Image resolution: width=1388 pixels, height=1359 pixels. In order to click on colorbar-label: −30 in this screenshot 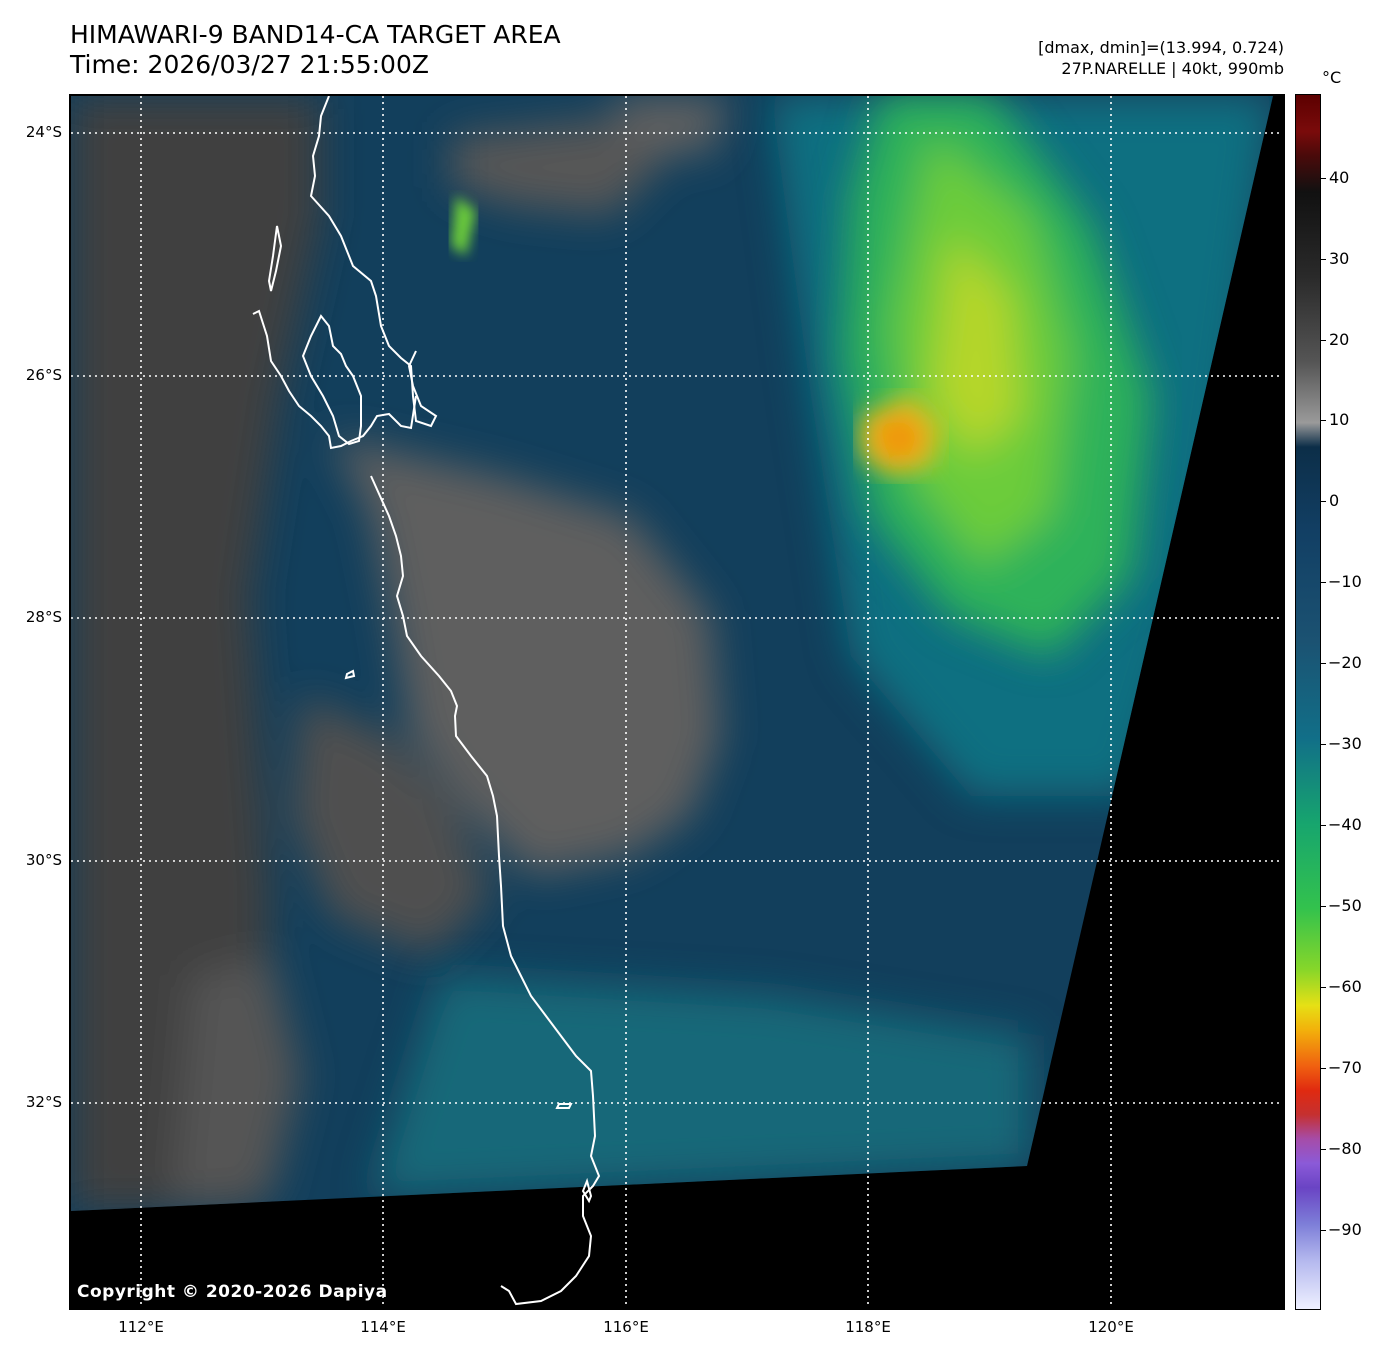, I will do `click(1345, 743)`.